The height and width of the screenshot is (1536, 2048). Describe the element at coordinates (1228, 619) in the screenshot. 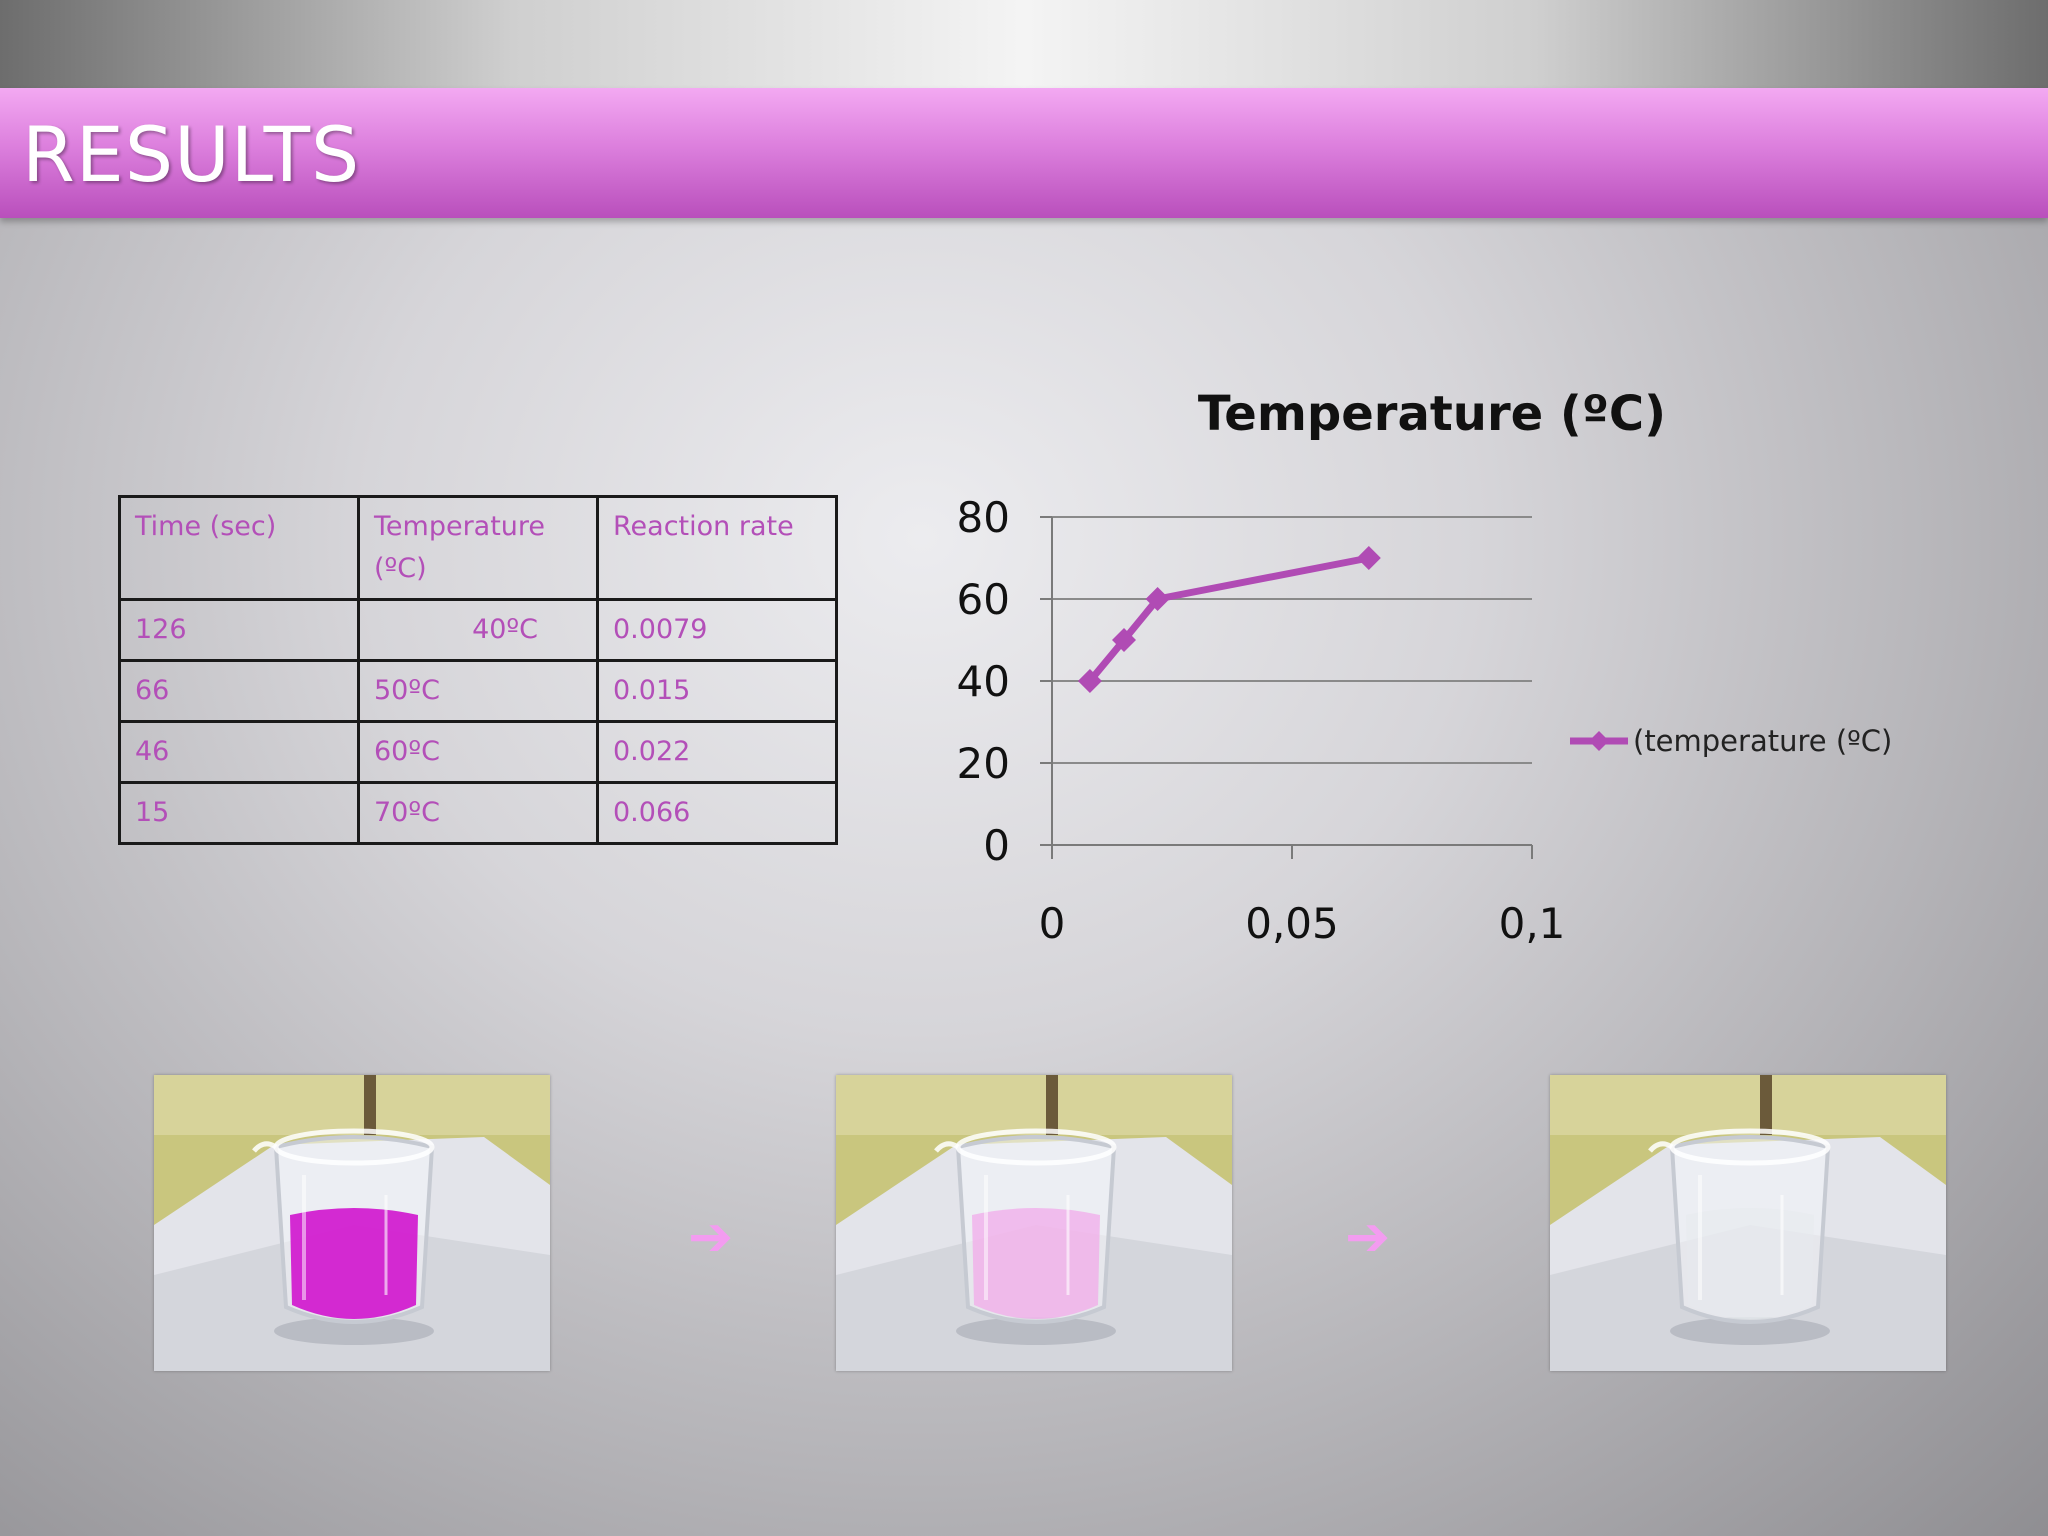

I see `series-line` at that location.